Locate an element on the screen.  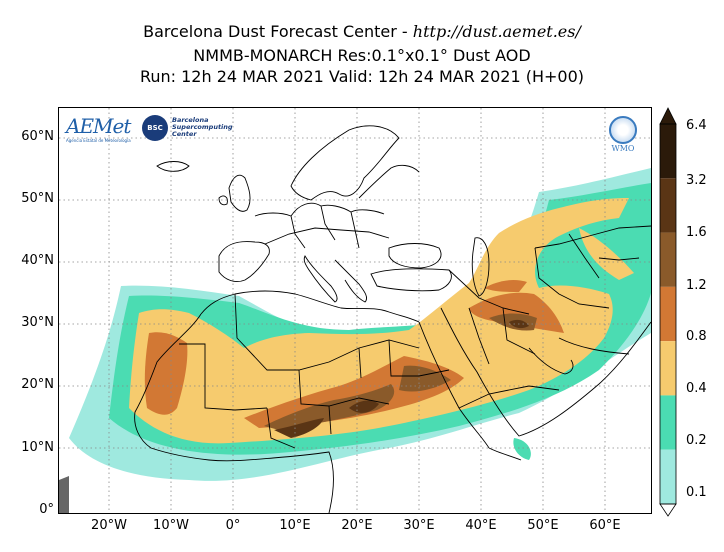
bsc-logo-mark: BSC is located at coordinates (155, 128).